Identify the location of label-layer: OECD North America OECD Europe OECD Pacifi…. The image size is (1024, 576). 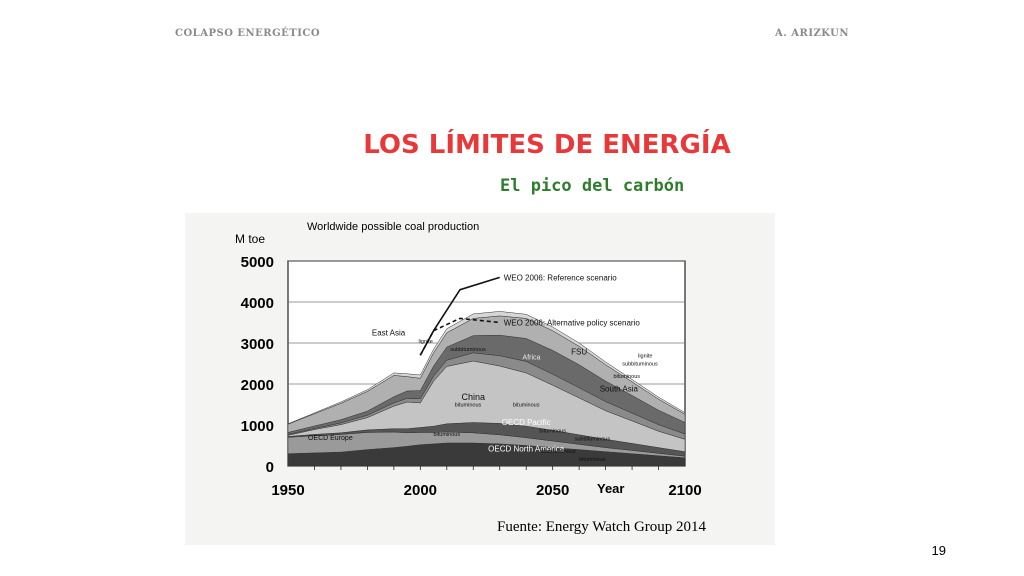
(483, 396).